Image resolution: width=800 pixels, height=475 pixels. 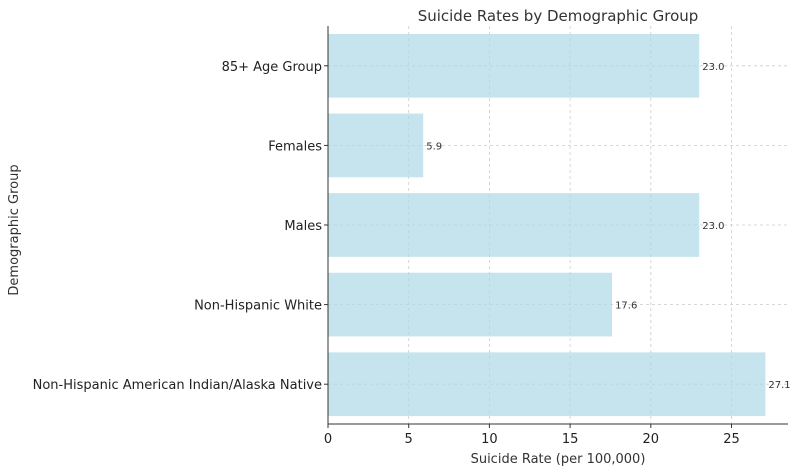 What do you see at coordinates (295, 146) in the screenshot?
I see `y-tick-label: Females` at bounding box center [295, 146].